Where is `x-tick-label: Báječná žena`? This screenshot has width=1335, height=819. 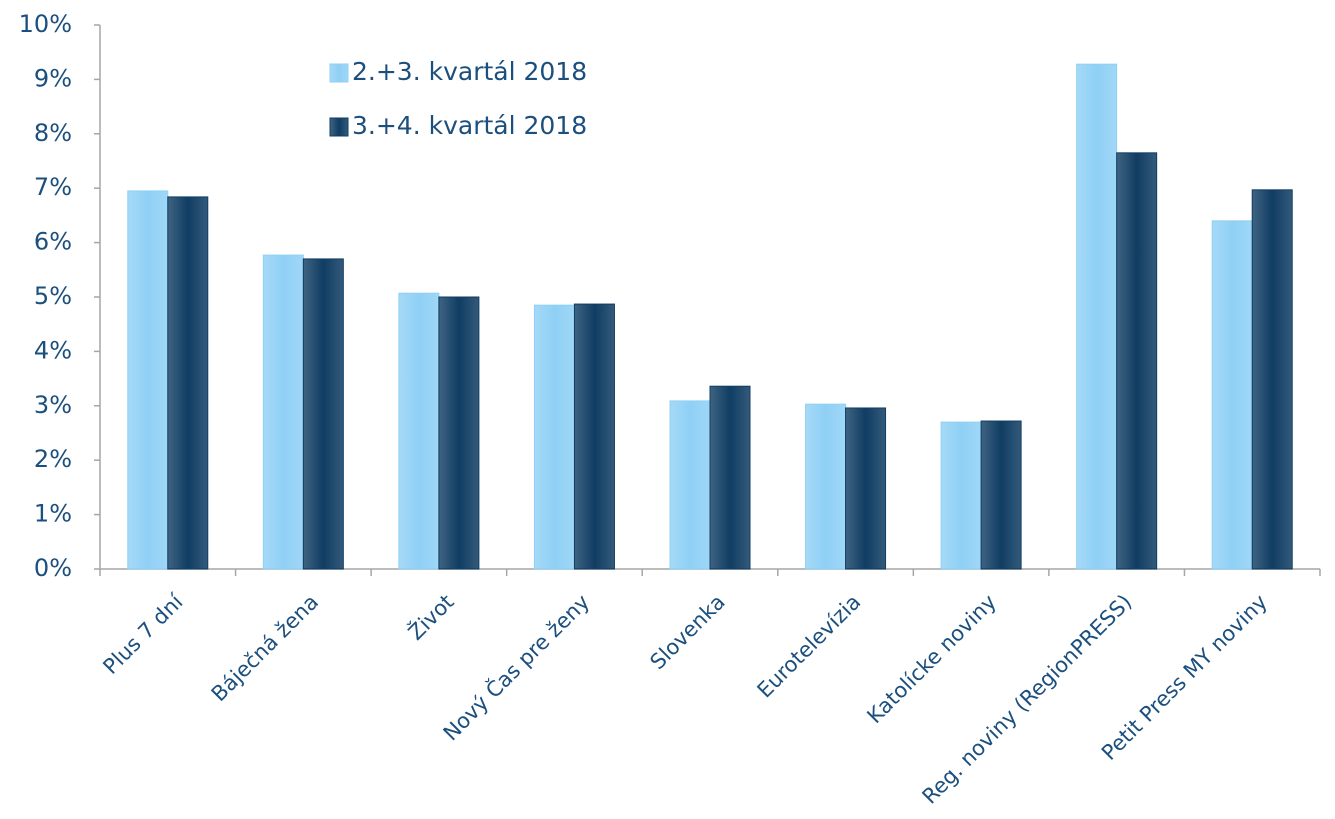
x-tick-label: Báječná žena is located at coordinates (265, 648).